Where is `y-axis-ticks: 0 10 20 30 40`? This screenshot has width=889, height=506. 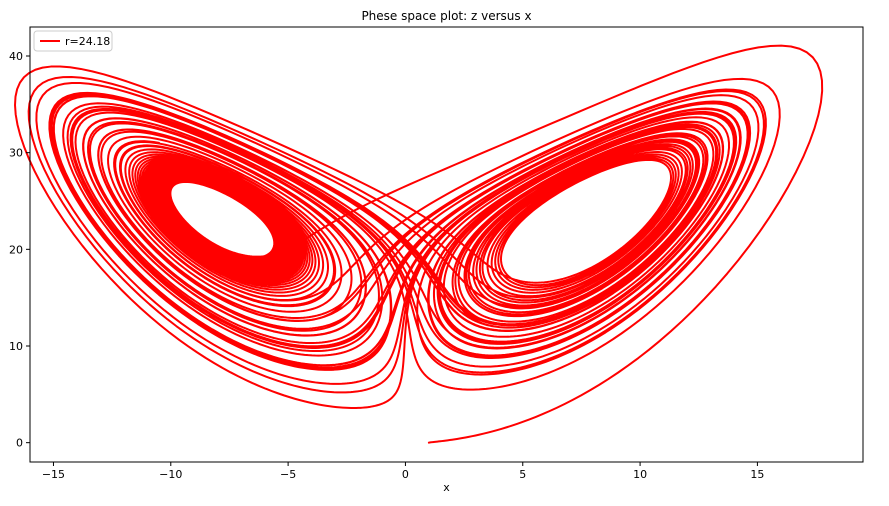 y-axis-ticks: 0 10 20 30 40 is located at coordinates (19, 250).